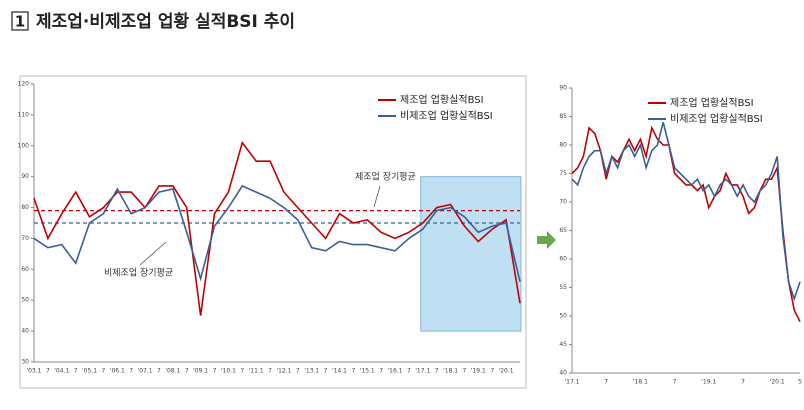  I want to click on arrow, so click(546, 240).